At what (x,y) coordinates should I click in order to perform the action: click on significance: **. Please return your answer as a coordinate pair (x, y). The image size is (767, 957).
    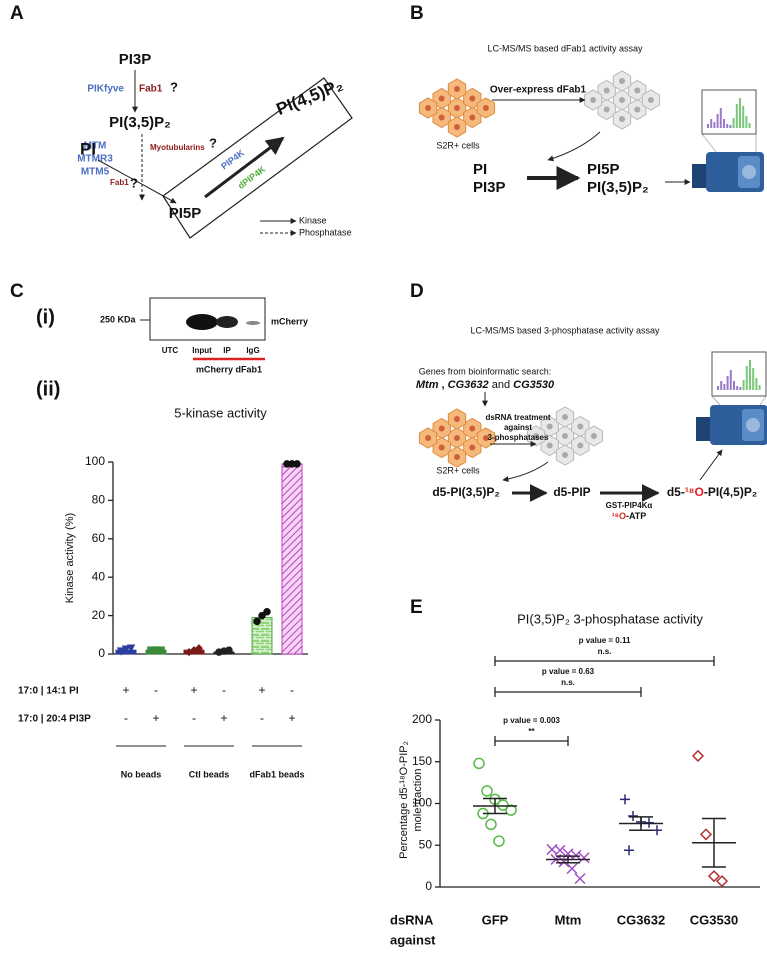
    Looking at the image, I should click on (531, 731).